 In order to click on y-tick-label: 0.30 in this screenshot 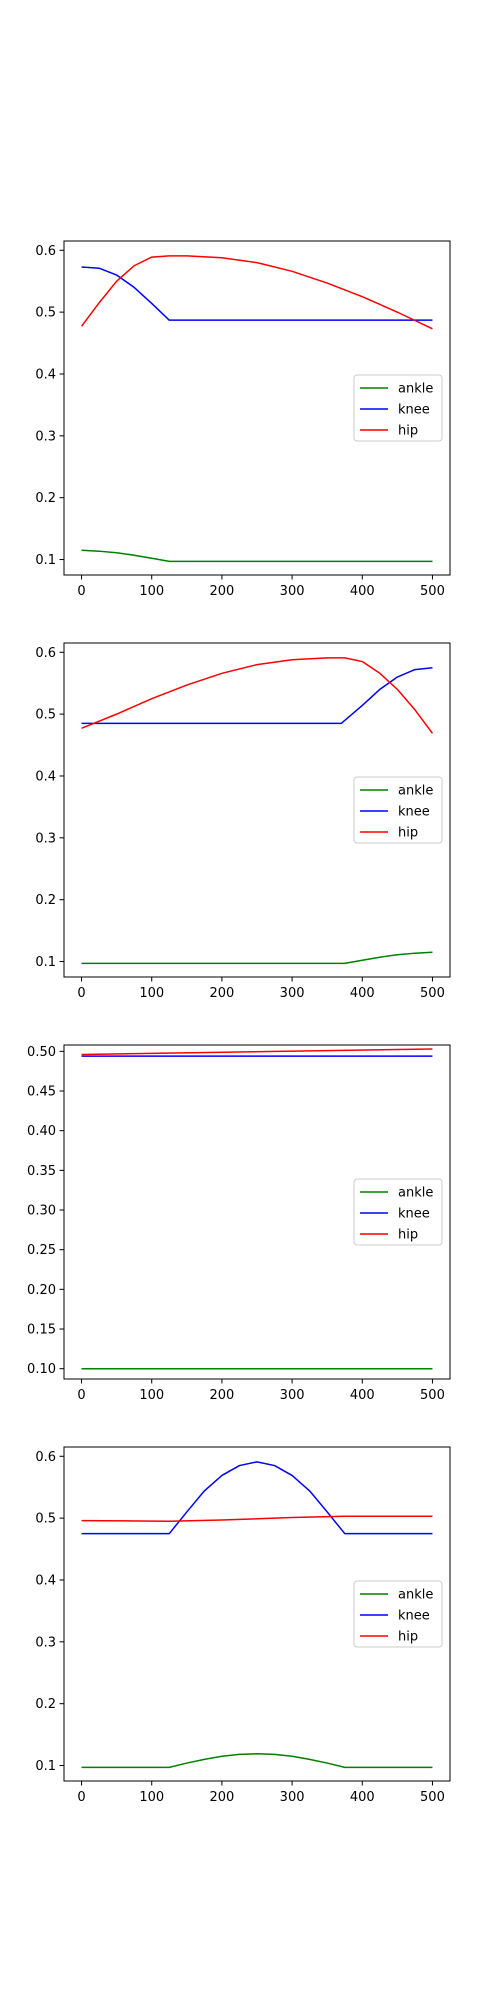, I will do `click(41, 1211)`.